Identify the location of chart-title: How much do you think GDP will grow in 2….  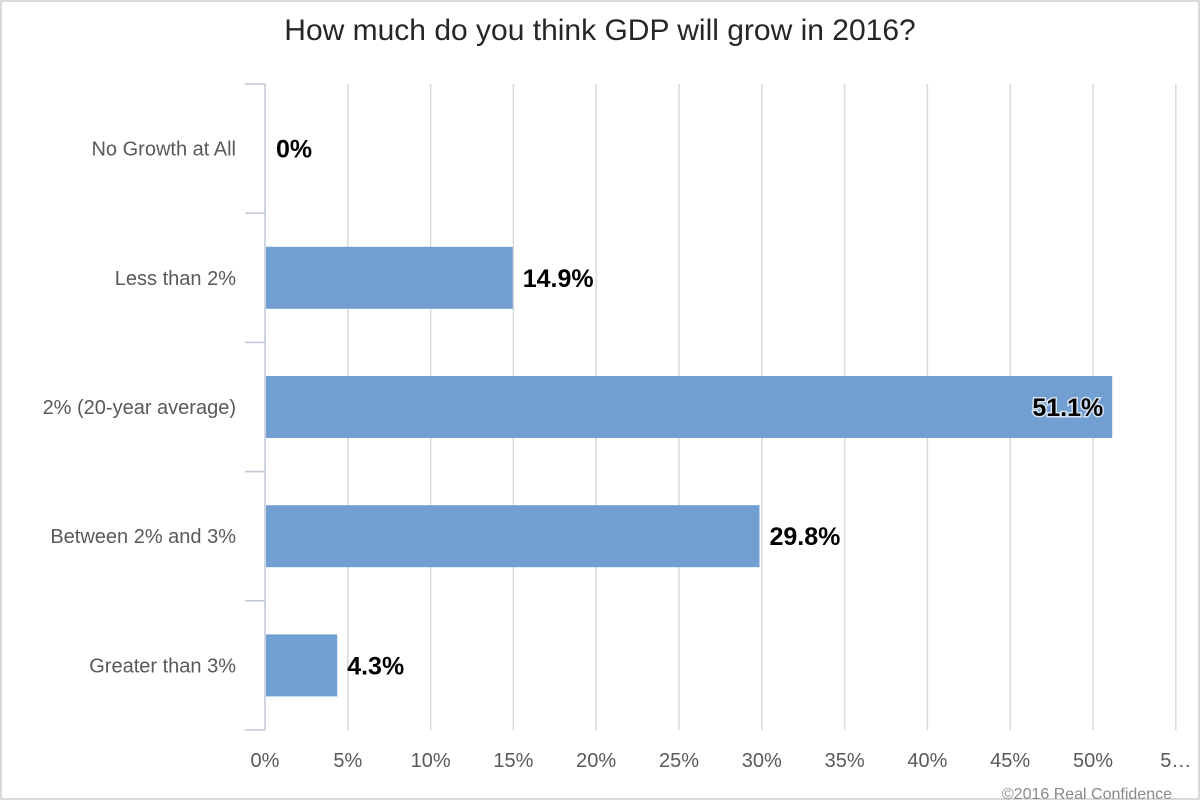
(600, 30).